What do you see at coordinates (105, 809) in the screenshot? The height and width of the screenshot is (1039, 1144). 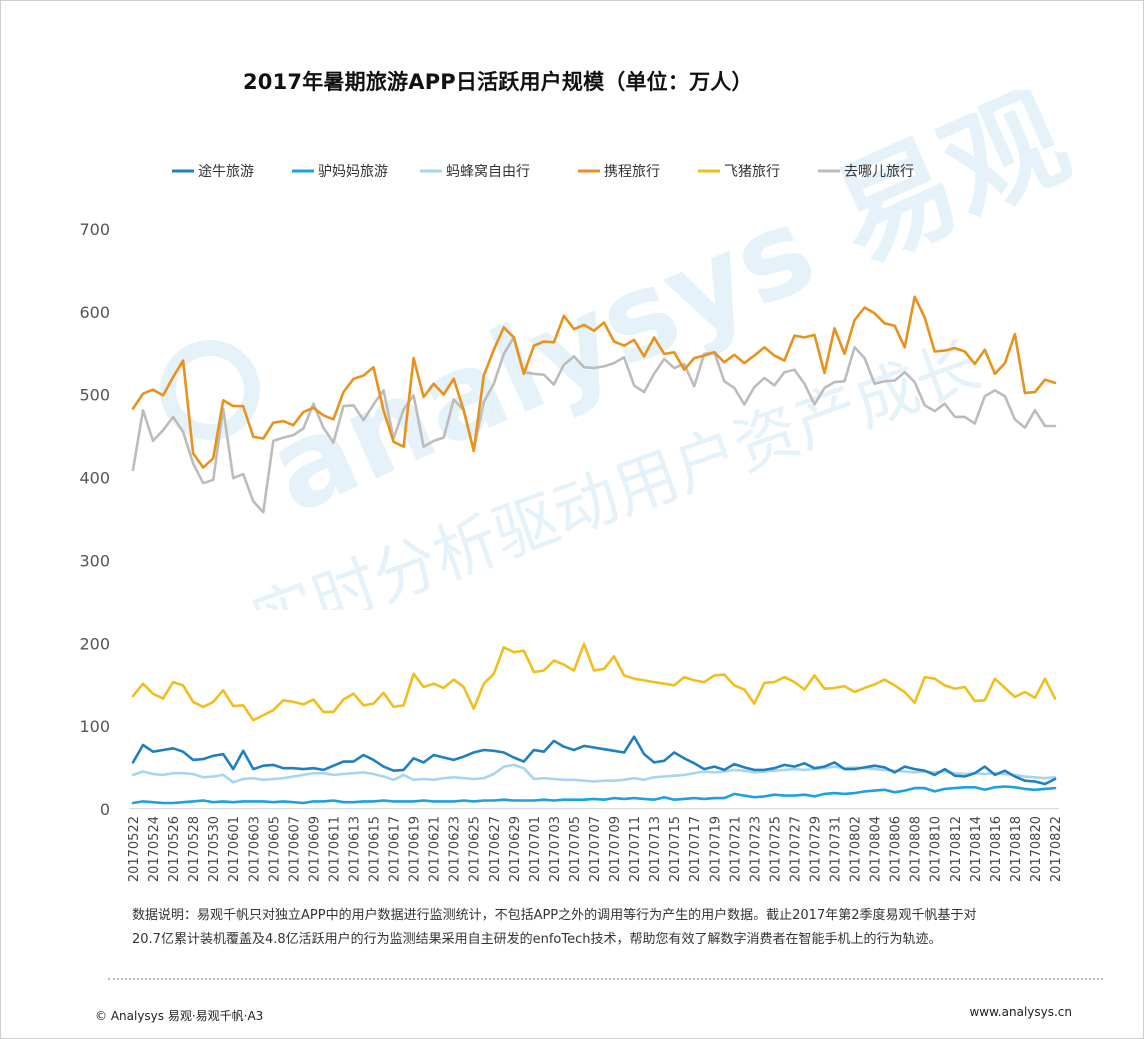 I see `y-tick-label: 0` at bounding box center [105, 809].